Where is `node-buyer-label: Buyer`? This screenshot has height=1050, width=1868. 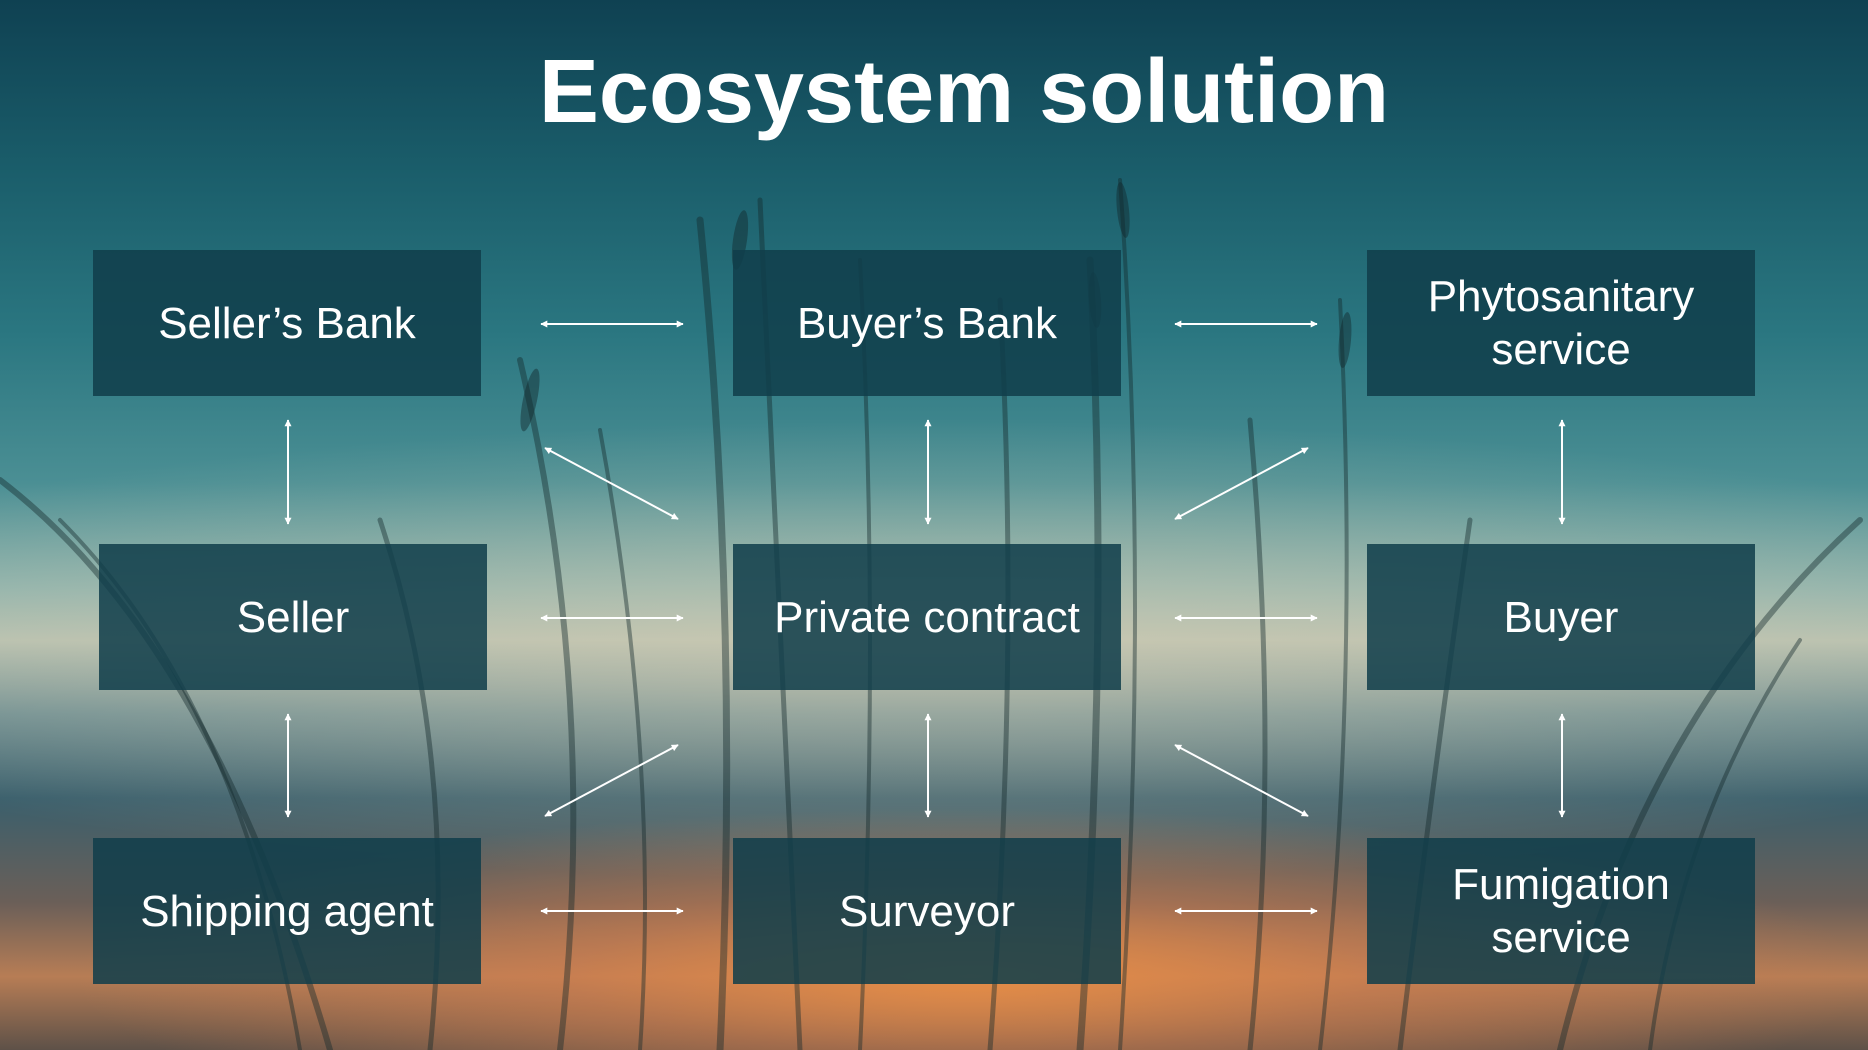 node-buyer-label: Buyer is located at coordinates (1561, 617).